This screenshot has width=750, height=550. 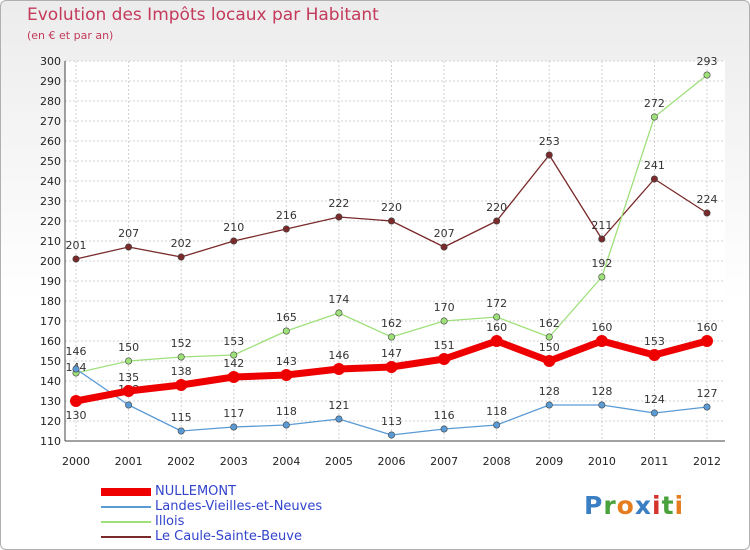 I want to click on data-label: 115, so click(x=181, y=417).